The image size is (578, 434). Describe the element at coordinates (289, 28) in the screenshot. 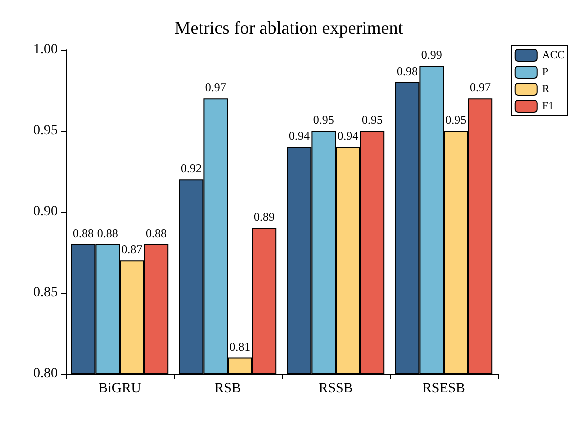

I see `chart-title: Metrics for ablation experiment` at that location.